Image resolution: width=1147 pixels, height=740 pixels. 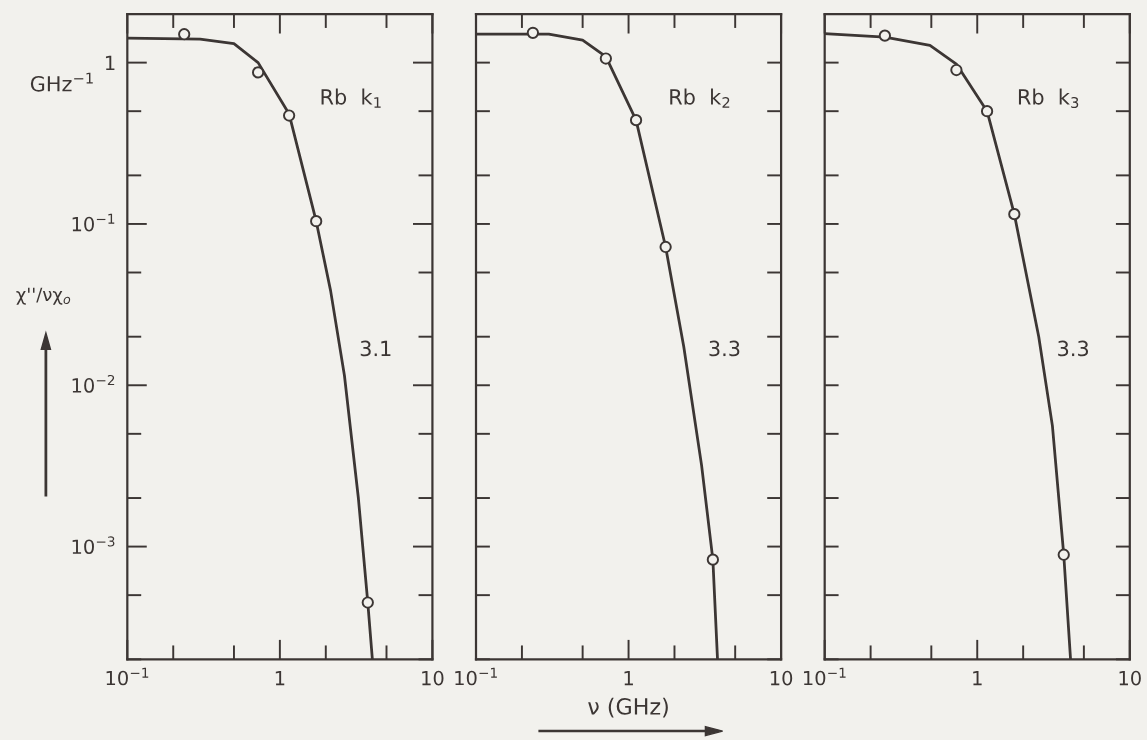 What do you see at coordinates (700, 98) in the screenshot?
I see `annotation: Rb k$_{2}$` at bounding box center [700, 98].